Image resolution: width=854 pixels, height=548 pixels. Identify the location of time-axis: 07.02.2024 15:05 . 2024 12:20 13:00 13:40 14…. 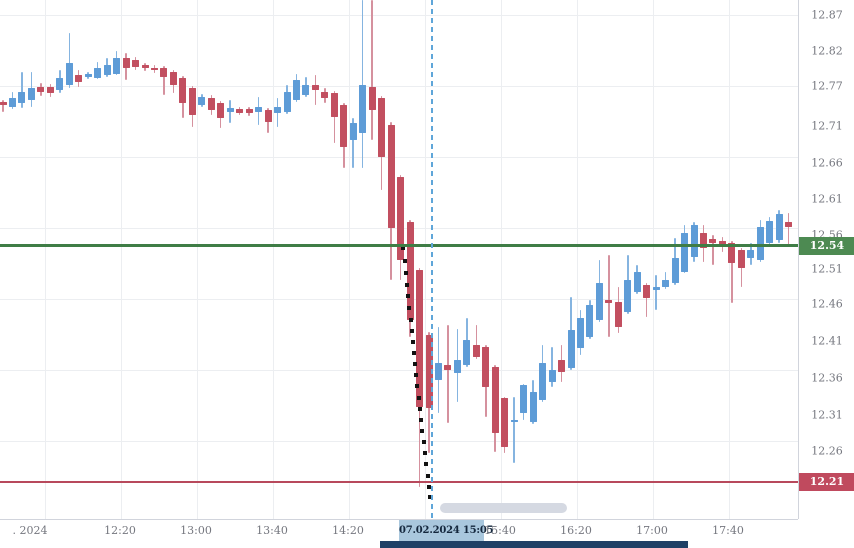
(399, 530).